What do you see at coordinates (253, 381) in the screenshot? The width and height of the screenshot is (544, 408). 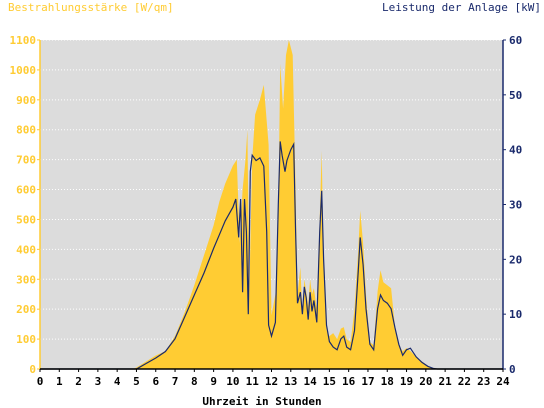 I see `x-tick-label: 11` at bounding box center [253, 381].